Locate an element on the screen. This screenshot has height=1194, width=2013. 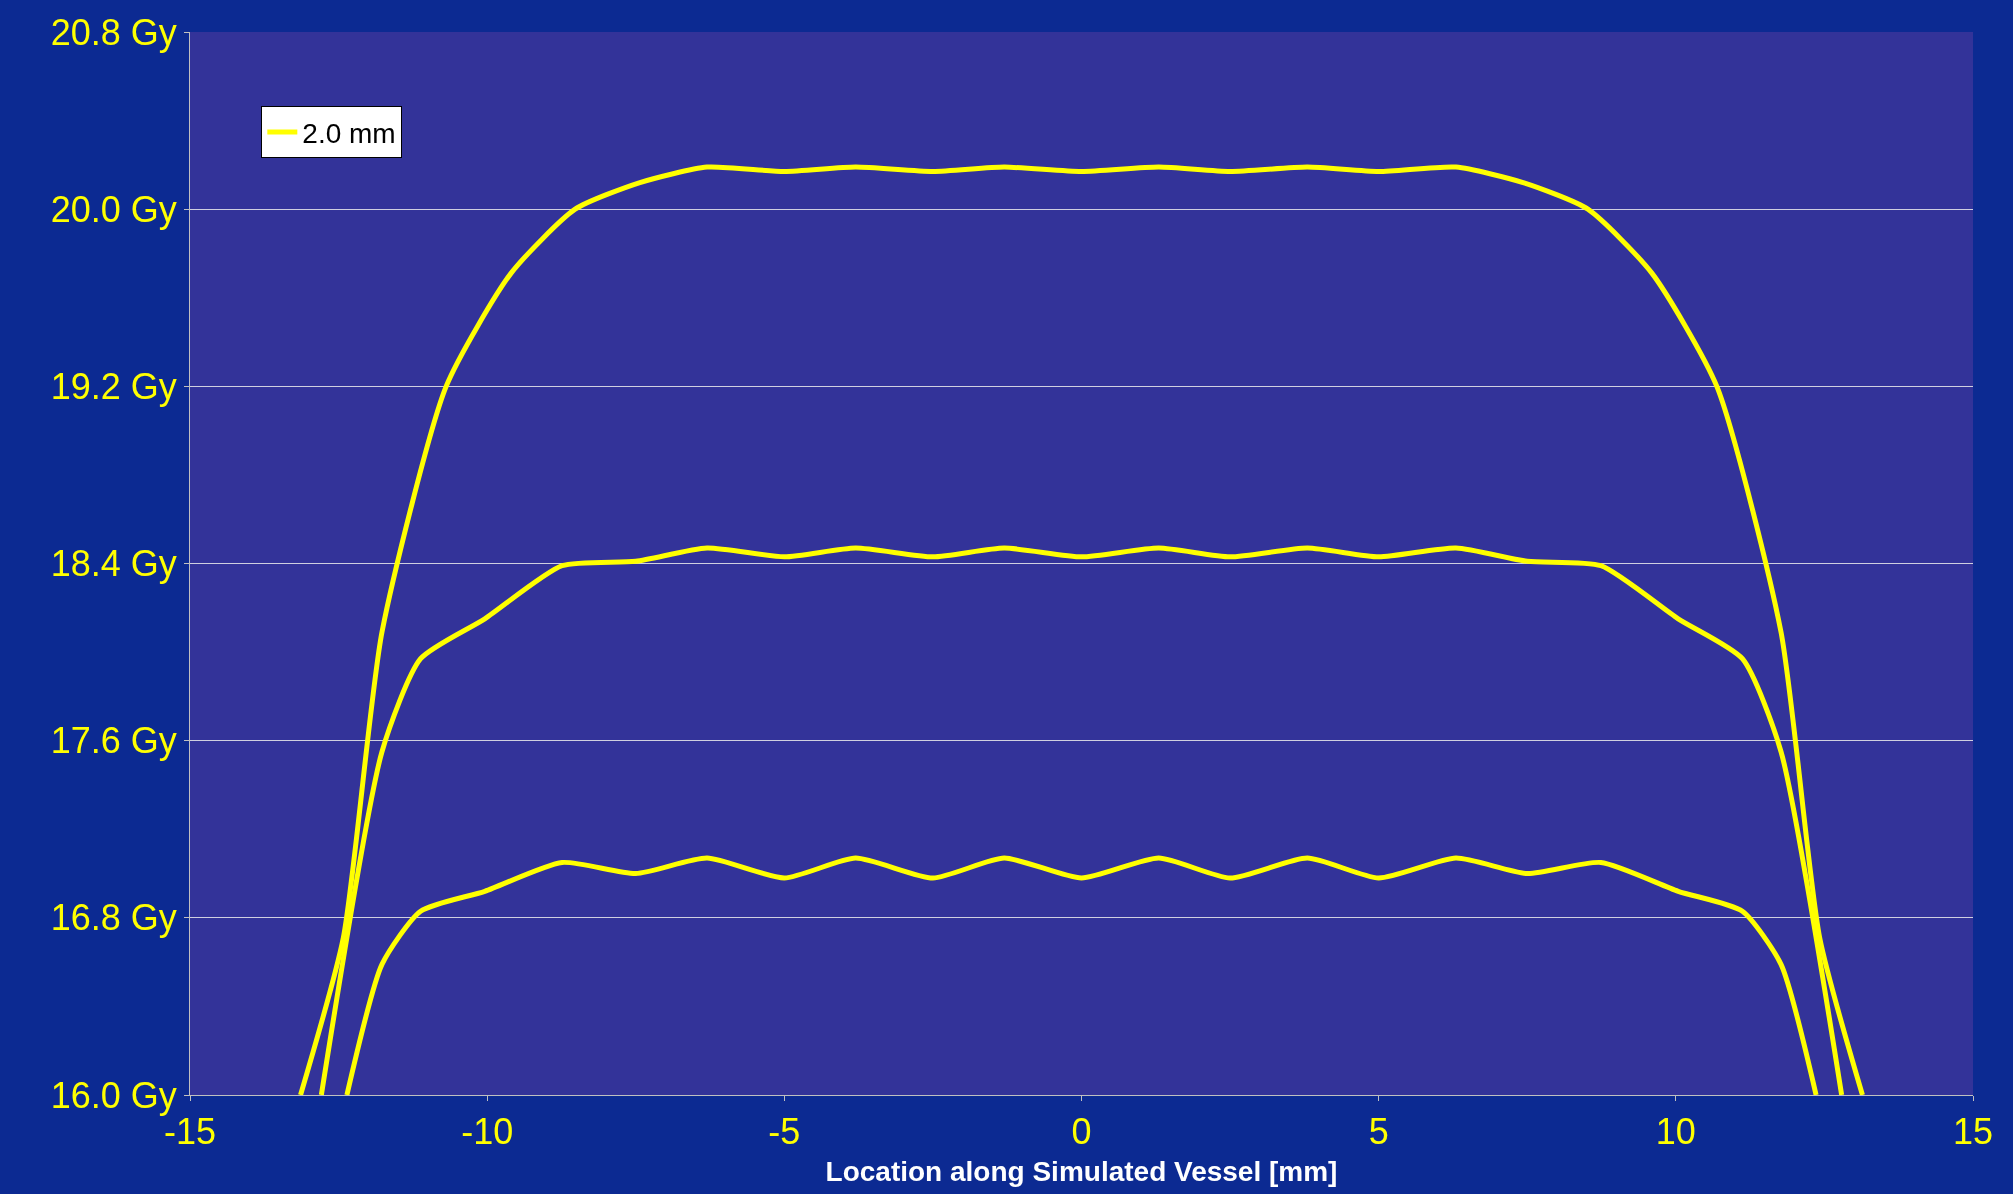
y-tick-label: 16.8 Gy is located at coordinates (113, 918).